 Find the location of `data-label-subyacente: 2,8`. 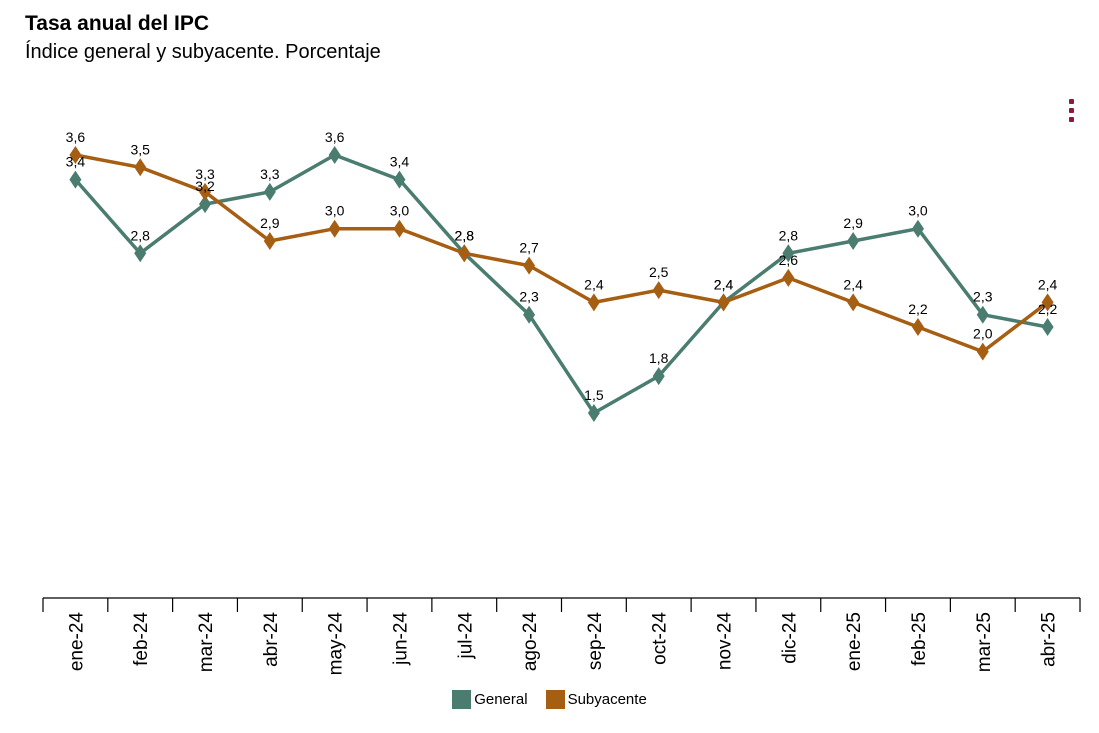

data-label-subyacente: 2,8 is located at coordinates (465, 235).